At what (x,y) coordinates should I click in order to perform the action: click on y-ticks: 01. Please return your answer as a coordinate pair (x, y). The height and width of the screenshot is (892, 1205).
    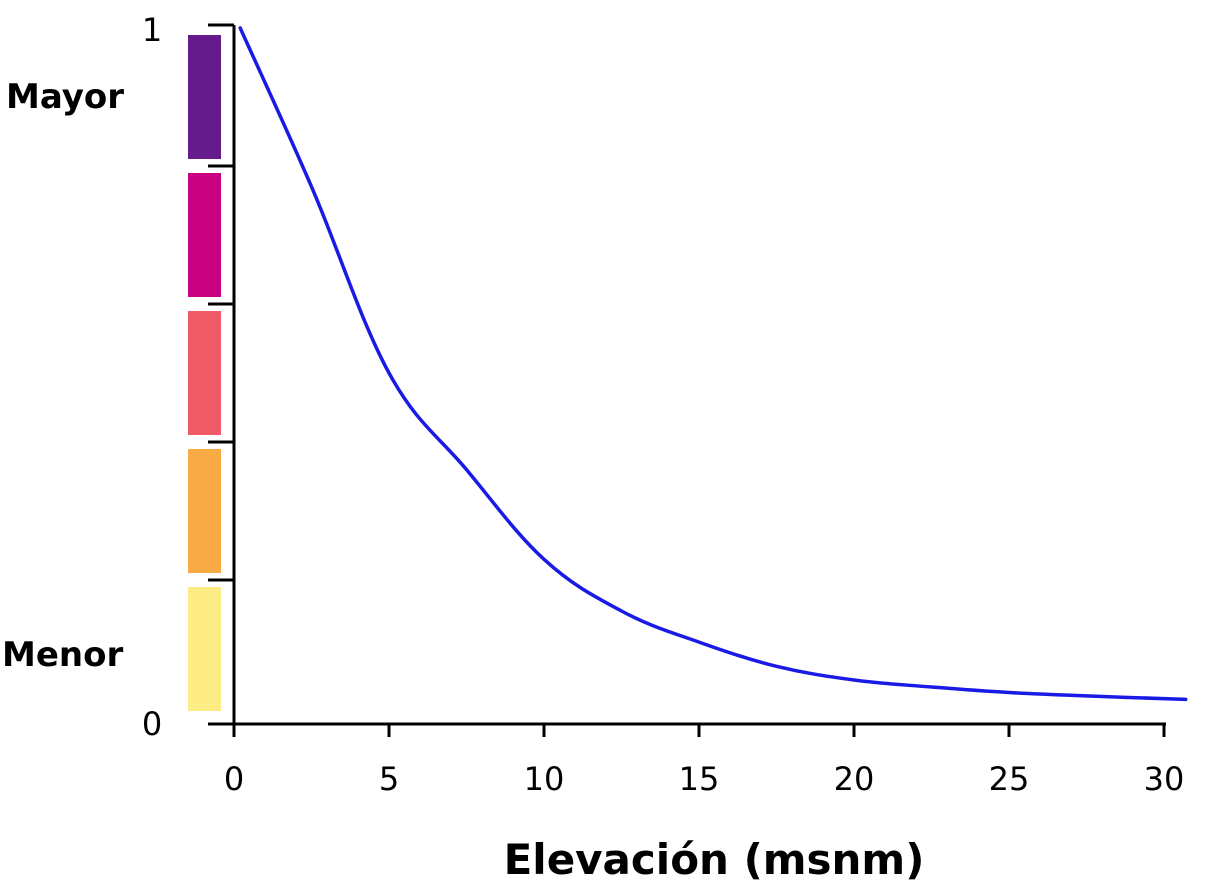
    Looking at the image, I should click on (188, 377).